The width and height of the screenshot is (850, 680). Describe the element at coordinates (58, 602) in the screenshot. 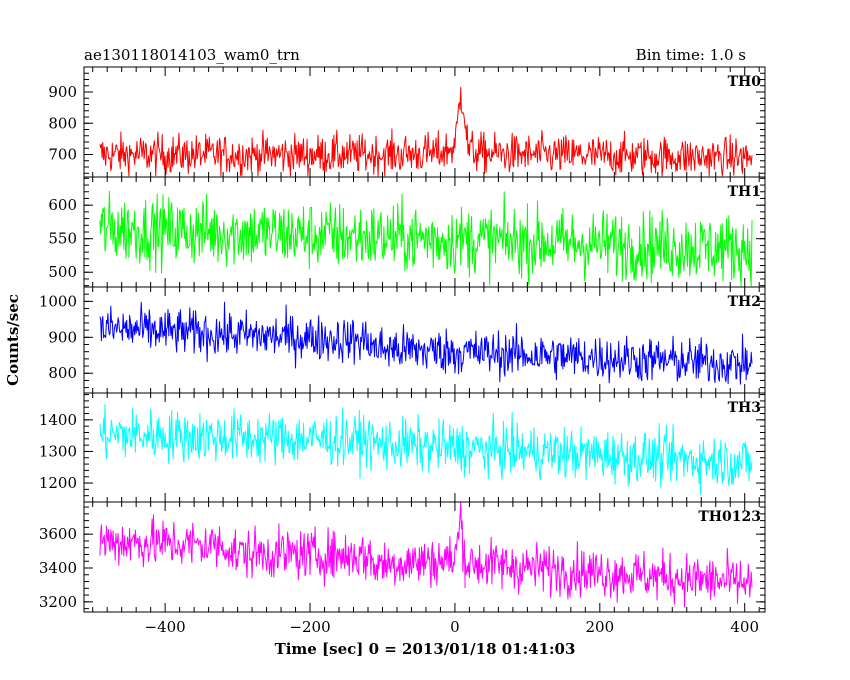

I see `y-tick-label-th0123: 3200` at that location.